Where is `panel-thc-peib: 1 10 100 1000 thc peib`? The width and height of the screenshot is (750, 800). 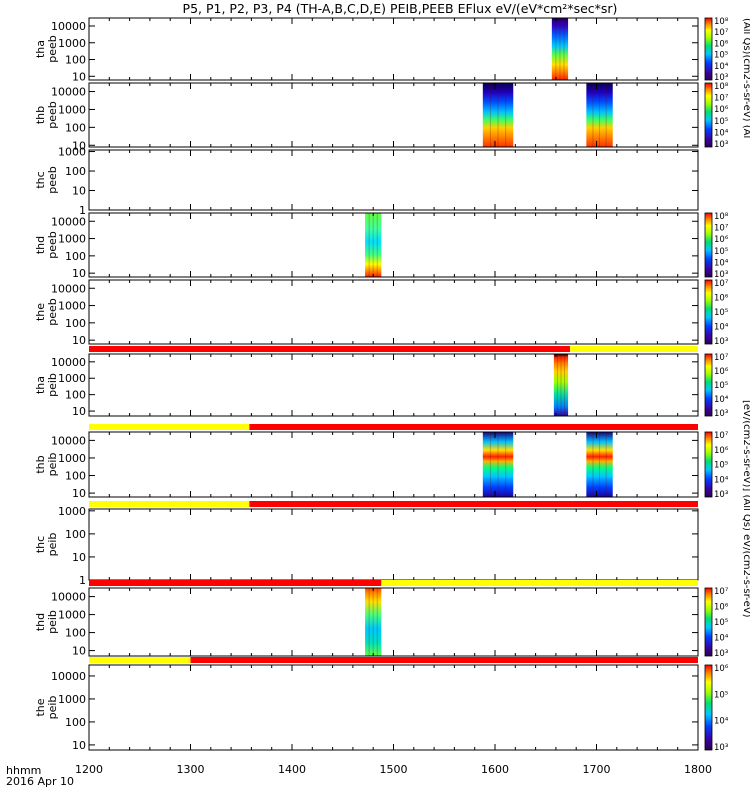 panel-thc-peib: 1 10 100 1000 thc peib is located at coordinates (366, 544).